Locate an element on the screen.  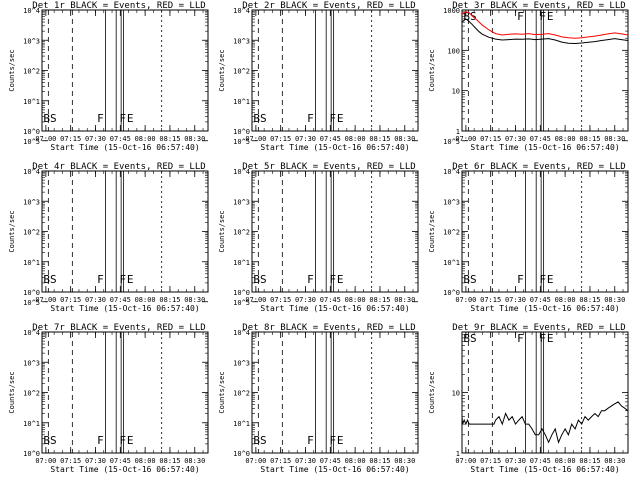
panel-title: Det 9r BLACK = Events, RED = LLD is located at coordinates (538, 328).